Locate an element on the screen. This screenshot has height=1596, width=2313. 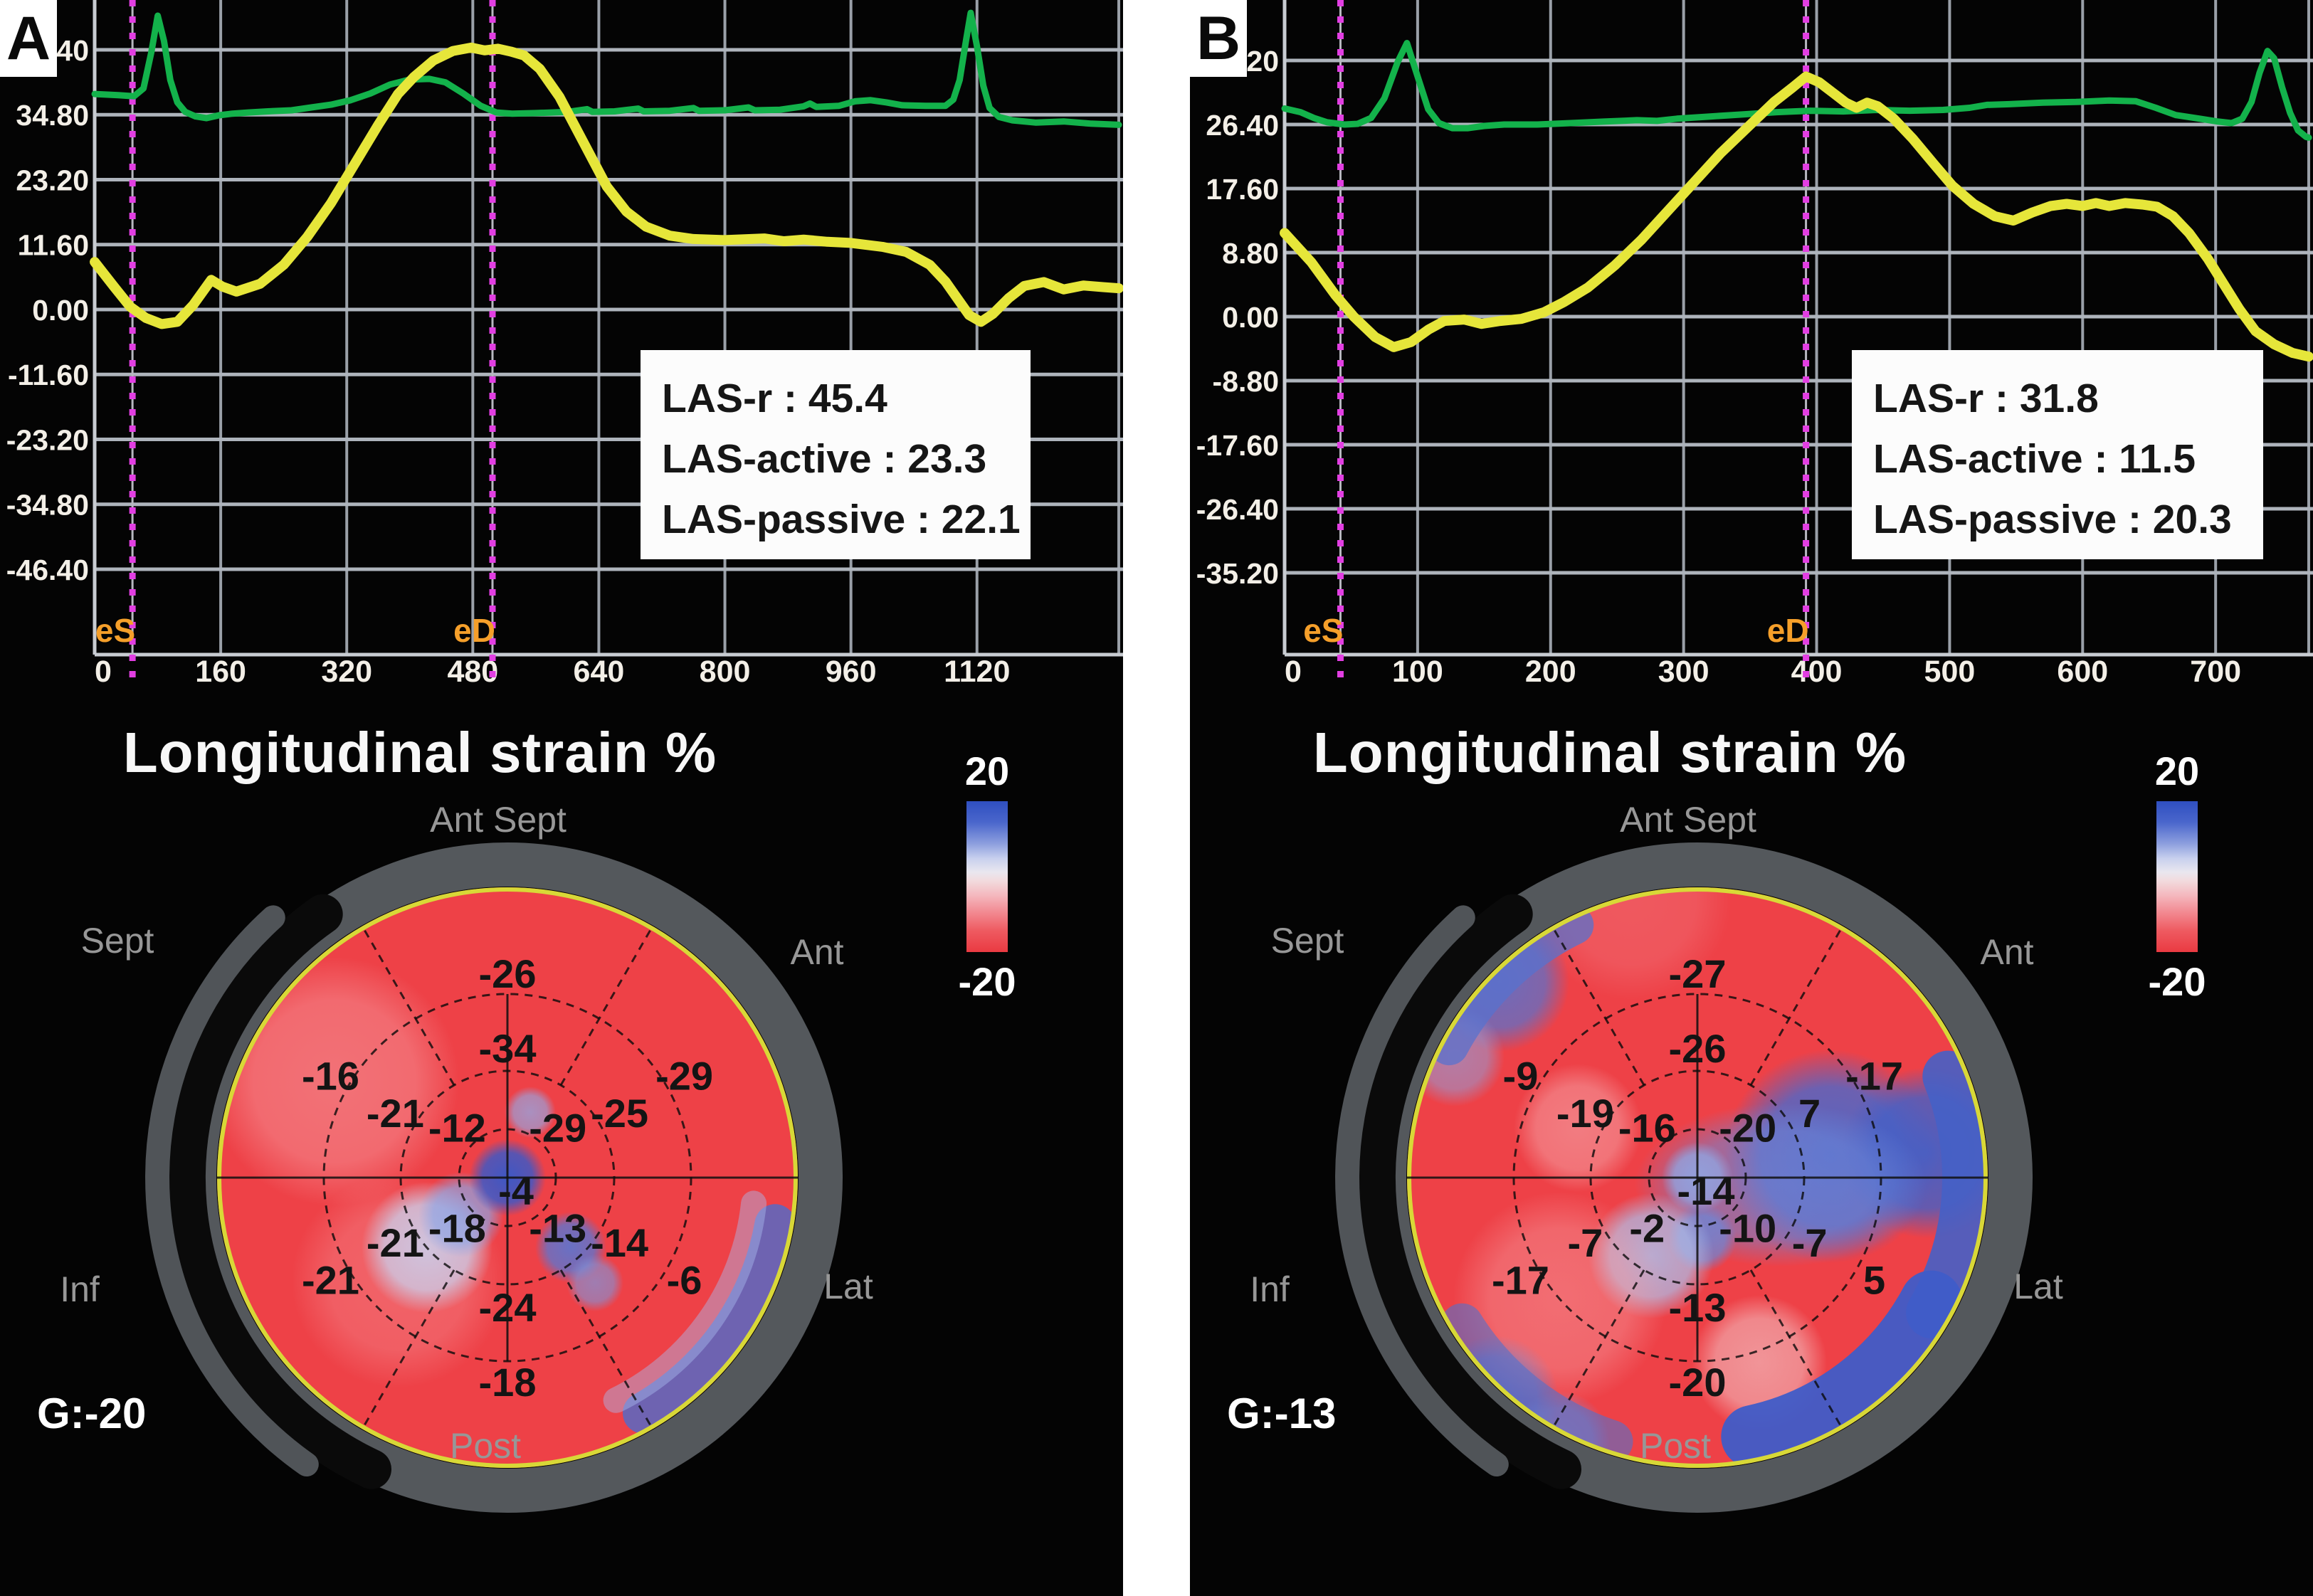
panel-letter-badge: A is located at coordinates (28, 39).